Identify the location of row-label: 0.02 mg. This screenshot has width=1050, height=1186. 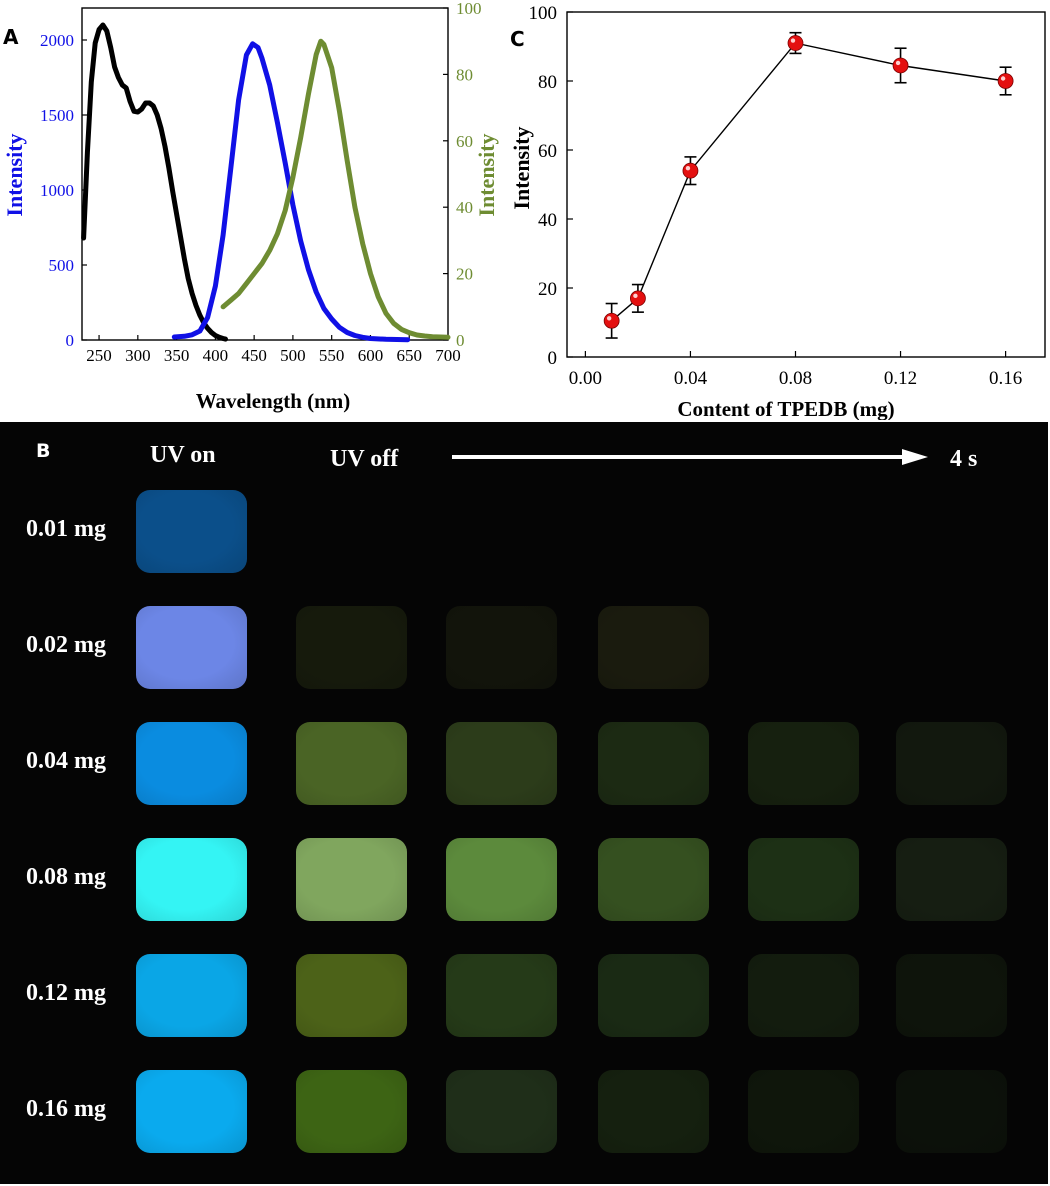
(66, 645).